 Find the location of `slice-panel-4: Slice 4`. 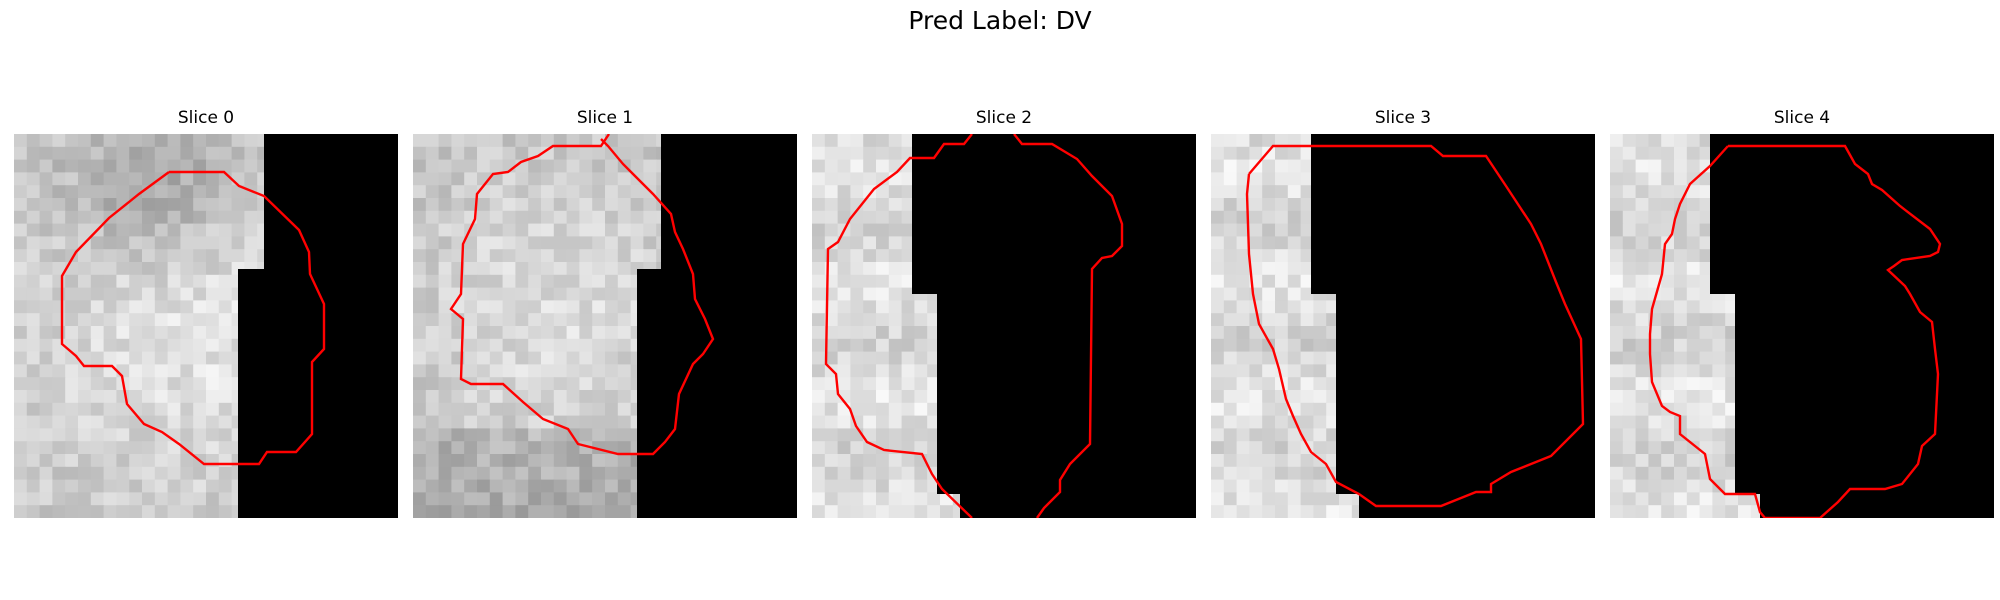

slice-panel-4: Slice 4 is located at coordinates (1802, 313).